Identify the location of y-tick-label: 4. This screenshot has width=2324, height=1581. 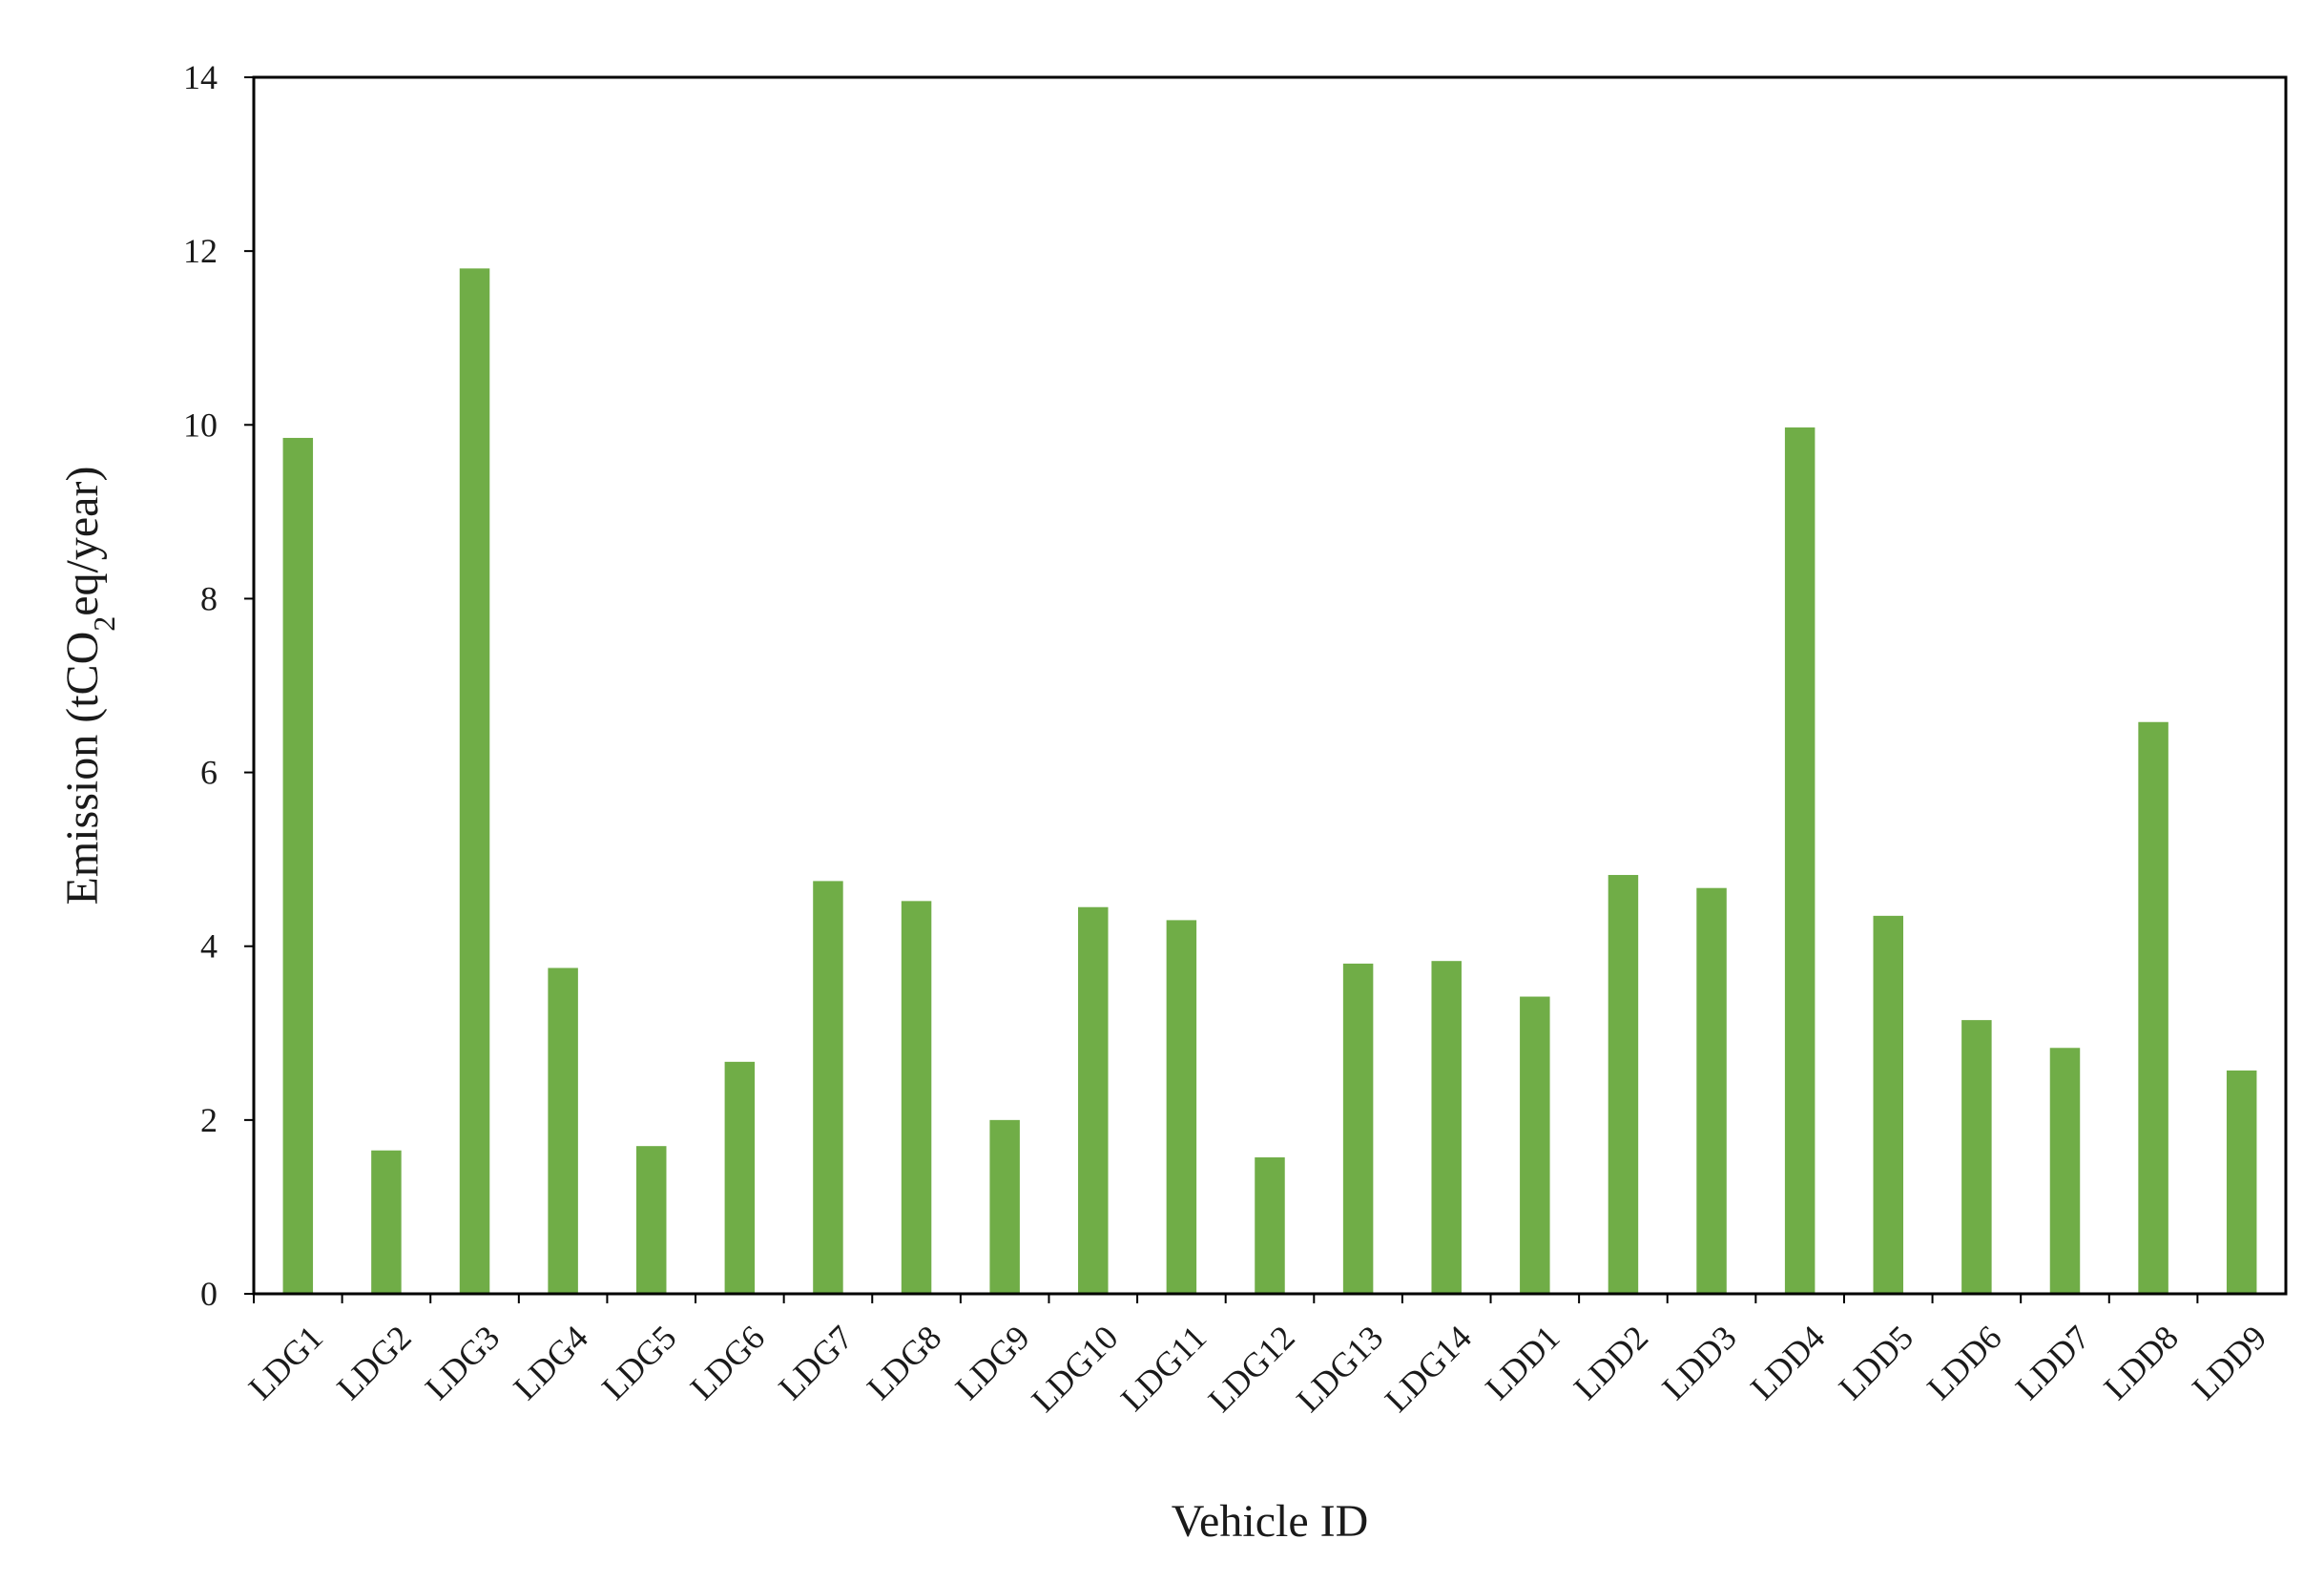
(209, 946).